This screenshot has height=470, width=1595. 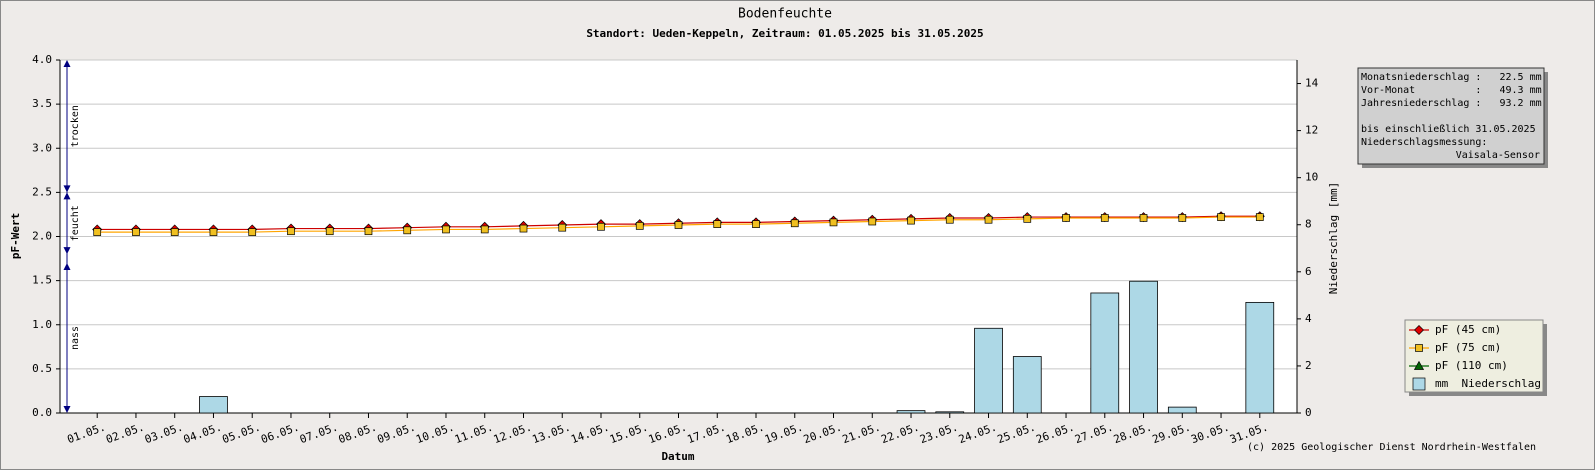 I want to click on y2-tick-label: 10, so click(x=1311, y=177).